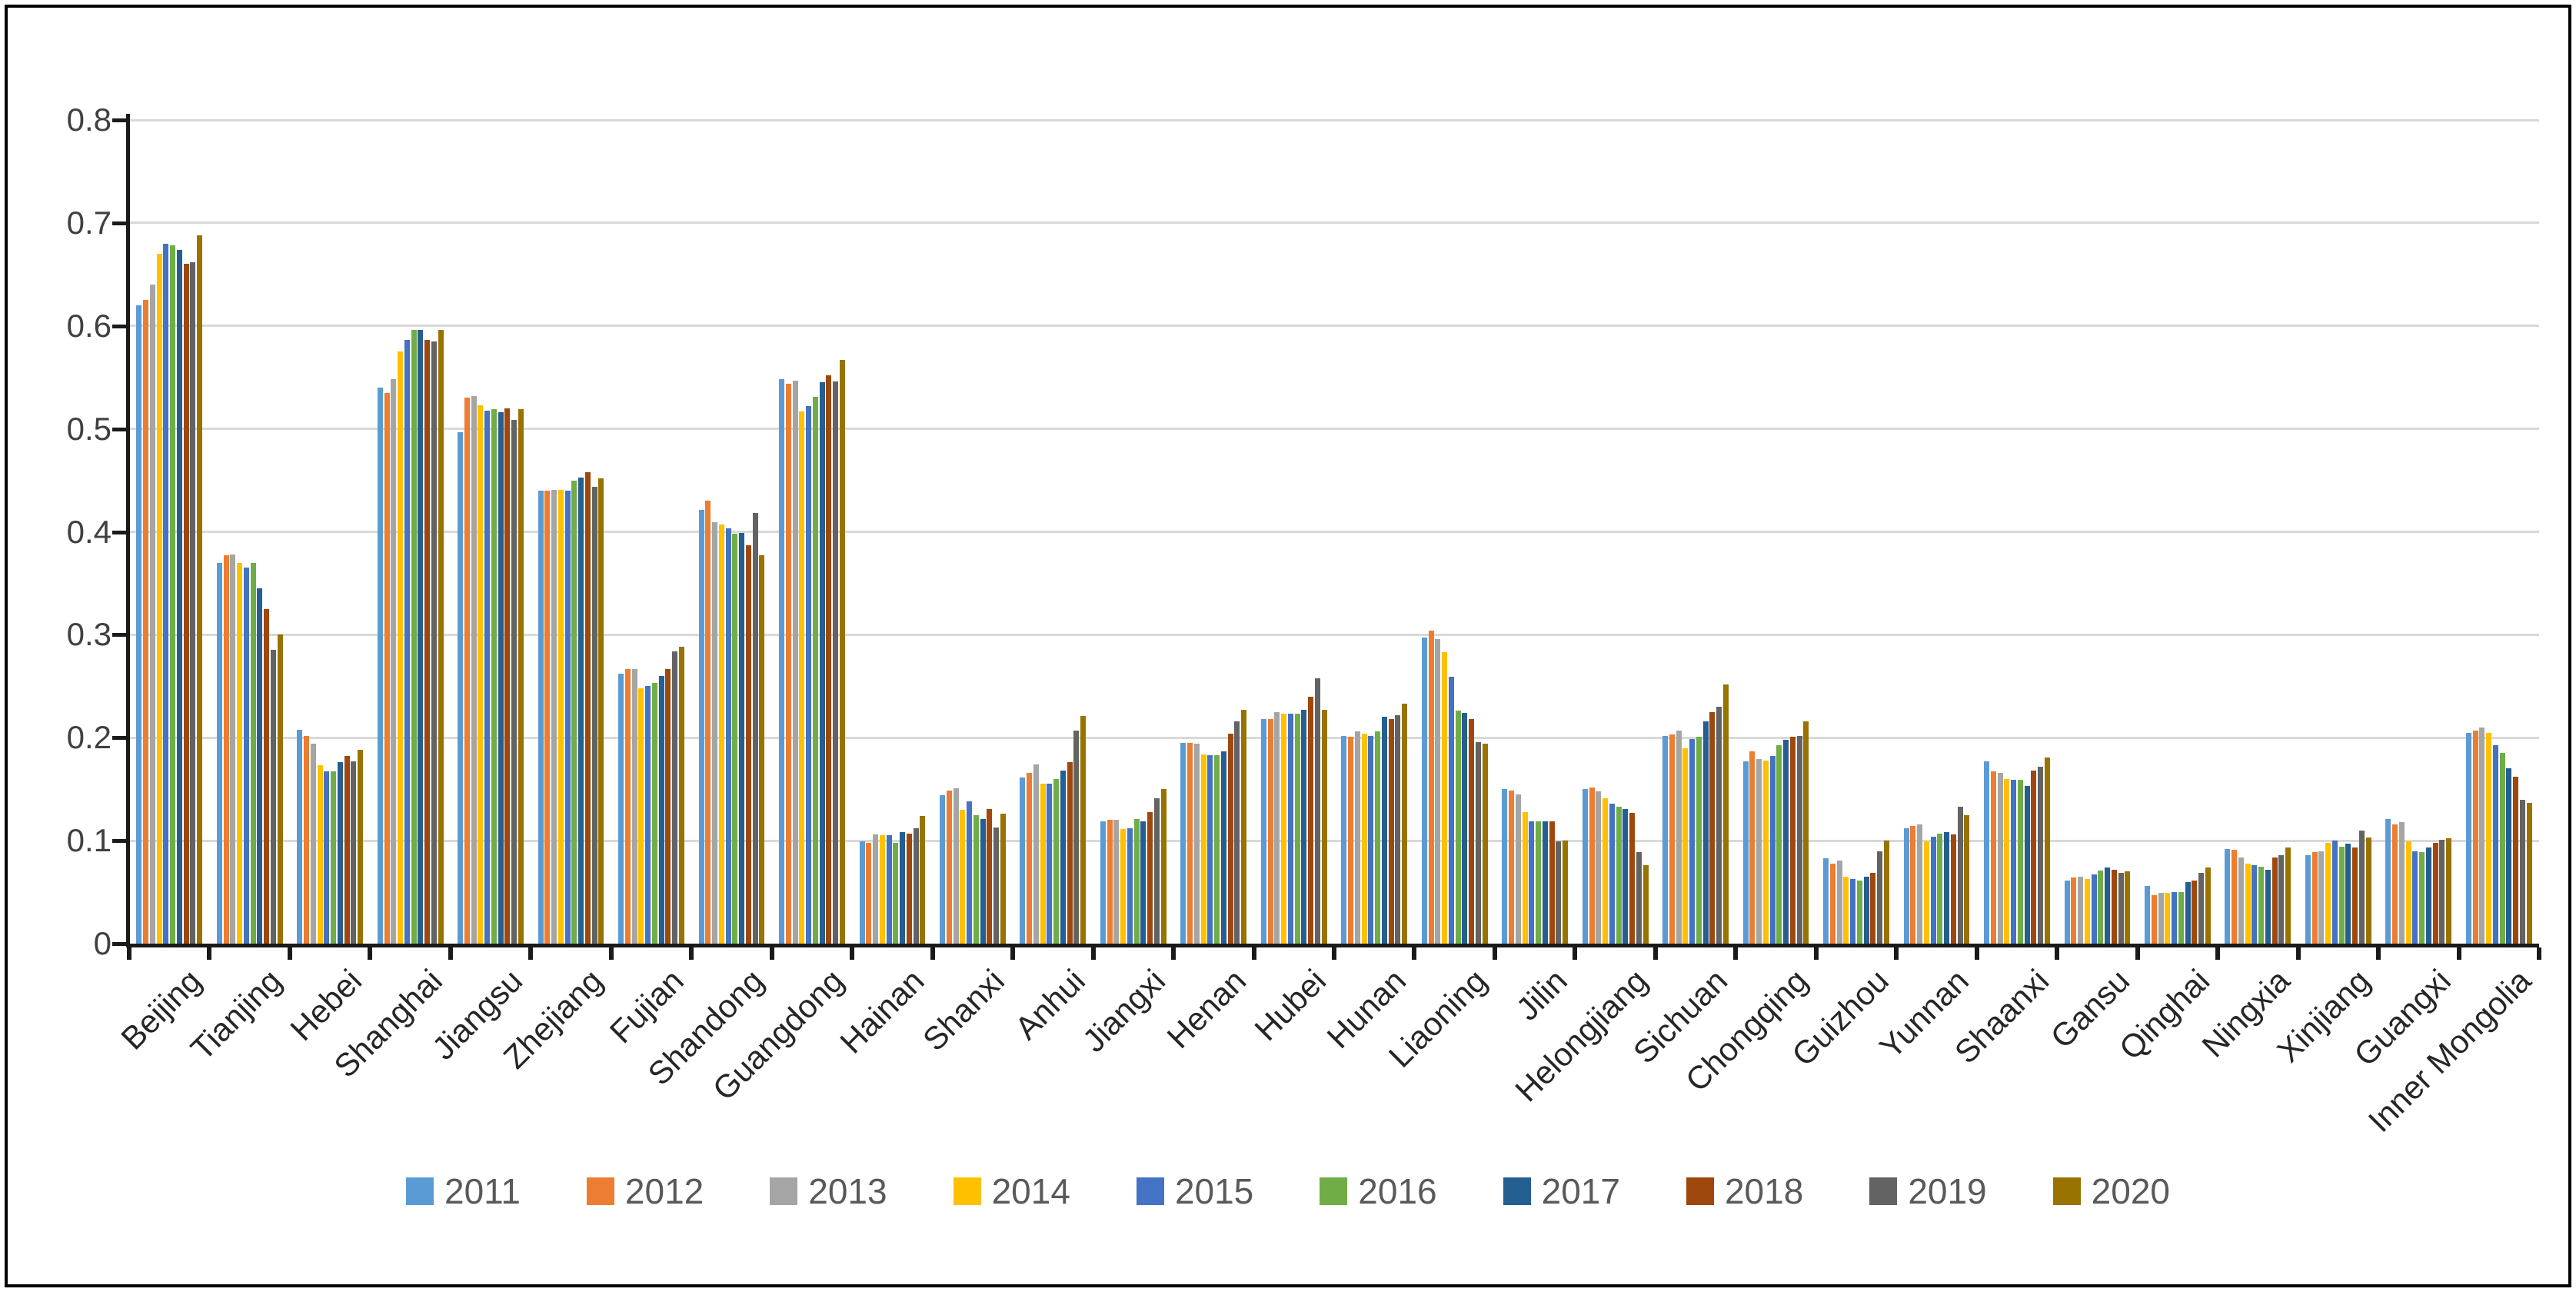  Describe the element at coordinates (2181, 918) in the screenshot. I see `bar-qinghai-2016` at that location.